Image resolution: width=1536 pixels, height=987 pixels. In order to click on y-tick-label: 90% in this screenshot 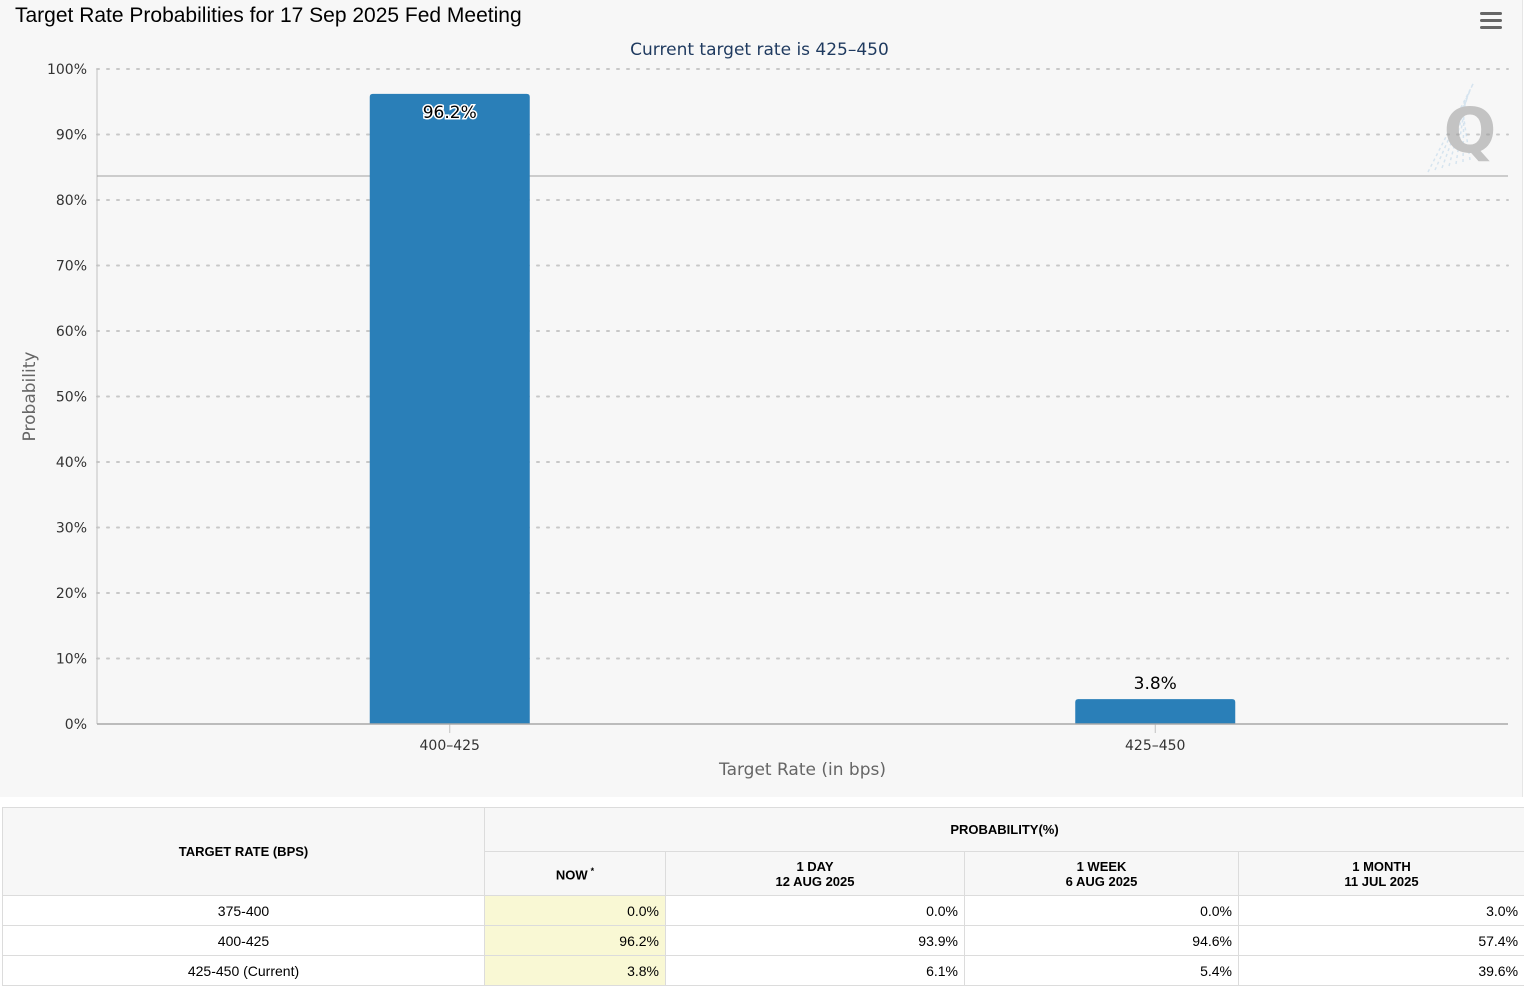, I will do `click(71, 136)`.